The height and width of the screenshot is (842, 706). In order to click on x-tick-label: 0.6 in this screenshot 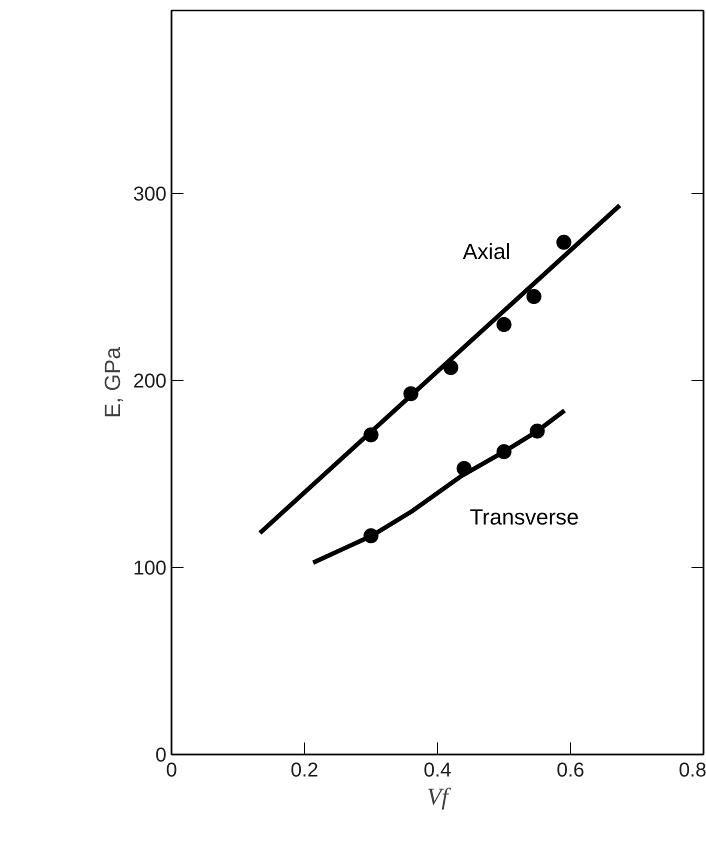, I will do `click(570, 771)`.